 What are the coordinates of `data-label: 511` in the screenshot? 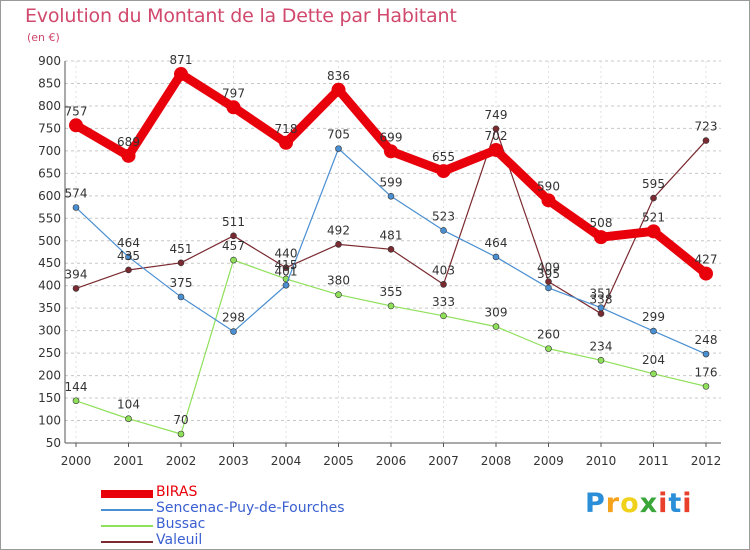 It's located at (233, 222).